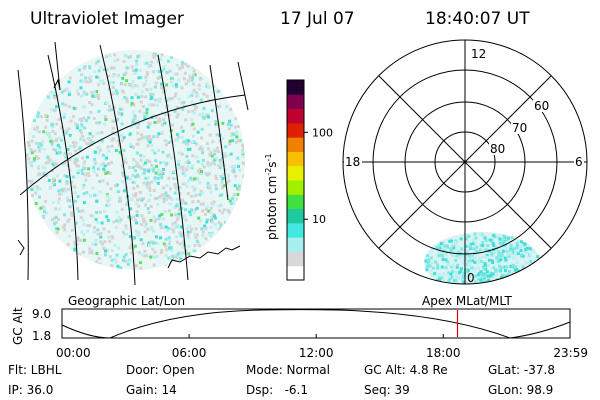  What do you see at coordinates (160, 370) in the screenshot?
I see `door-status: Door: Open` at bounding box center [160, 370].